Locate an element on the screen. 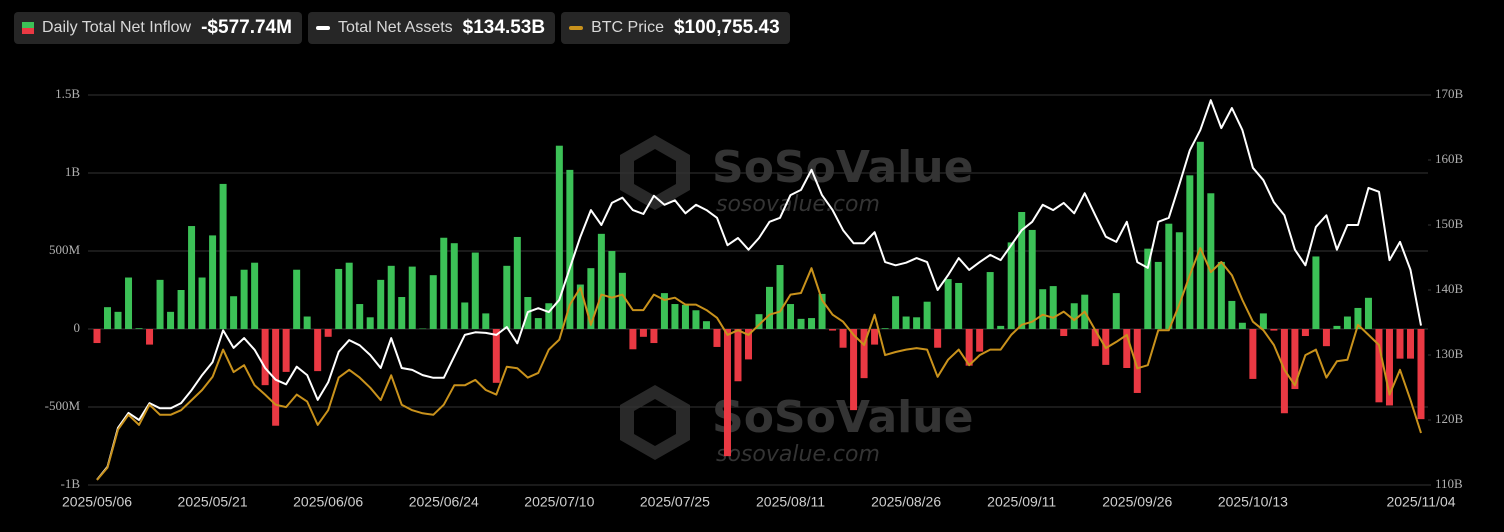 This screenshot has height=532, width=1504. y-tick-label: 500M is located at coordinates (65, 249).